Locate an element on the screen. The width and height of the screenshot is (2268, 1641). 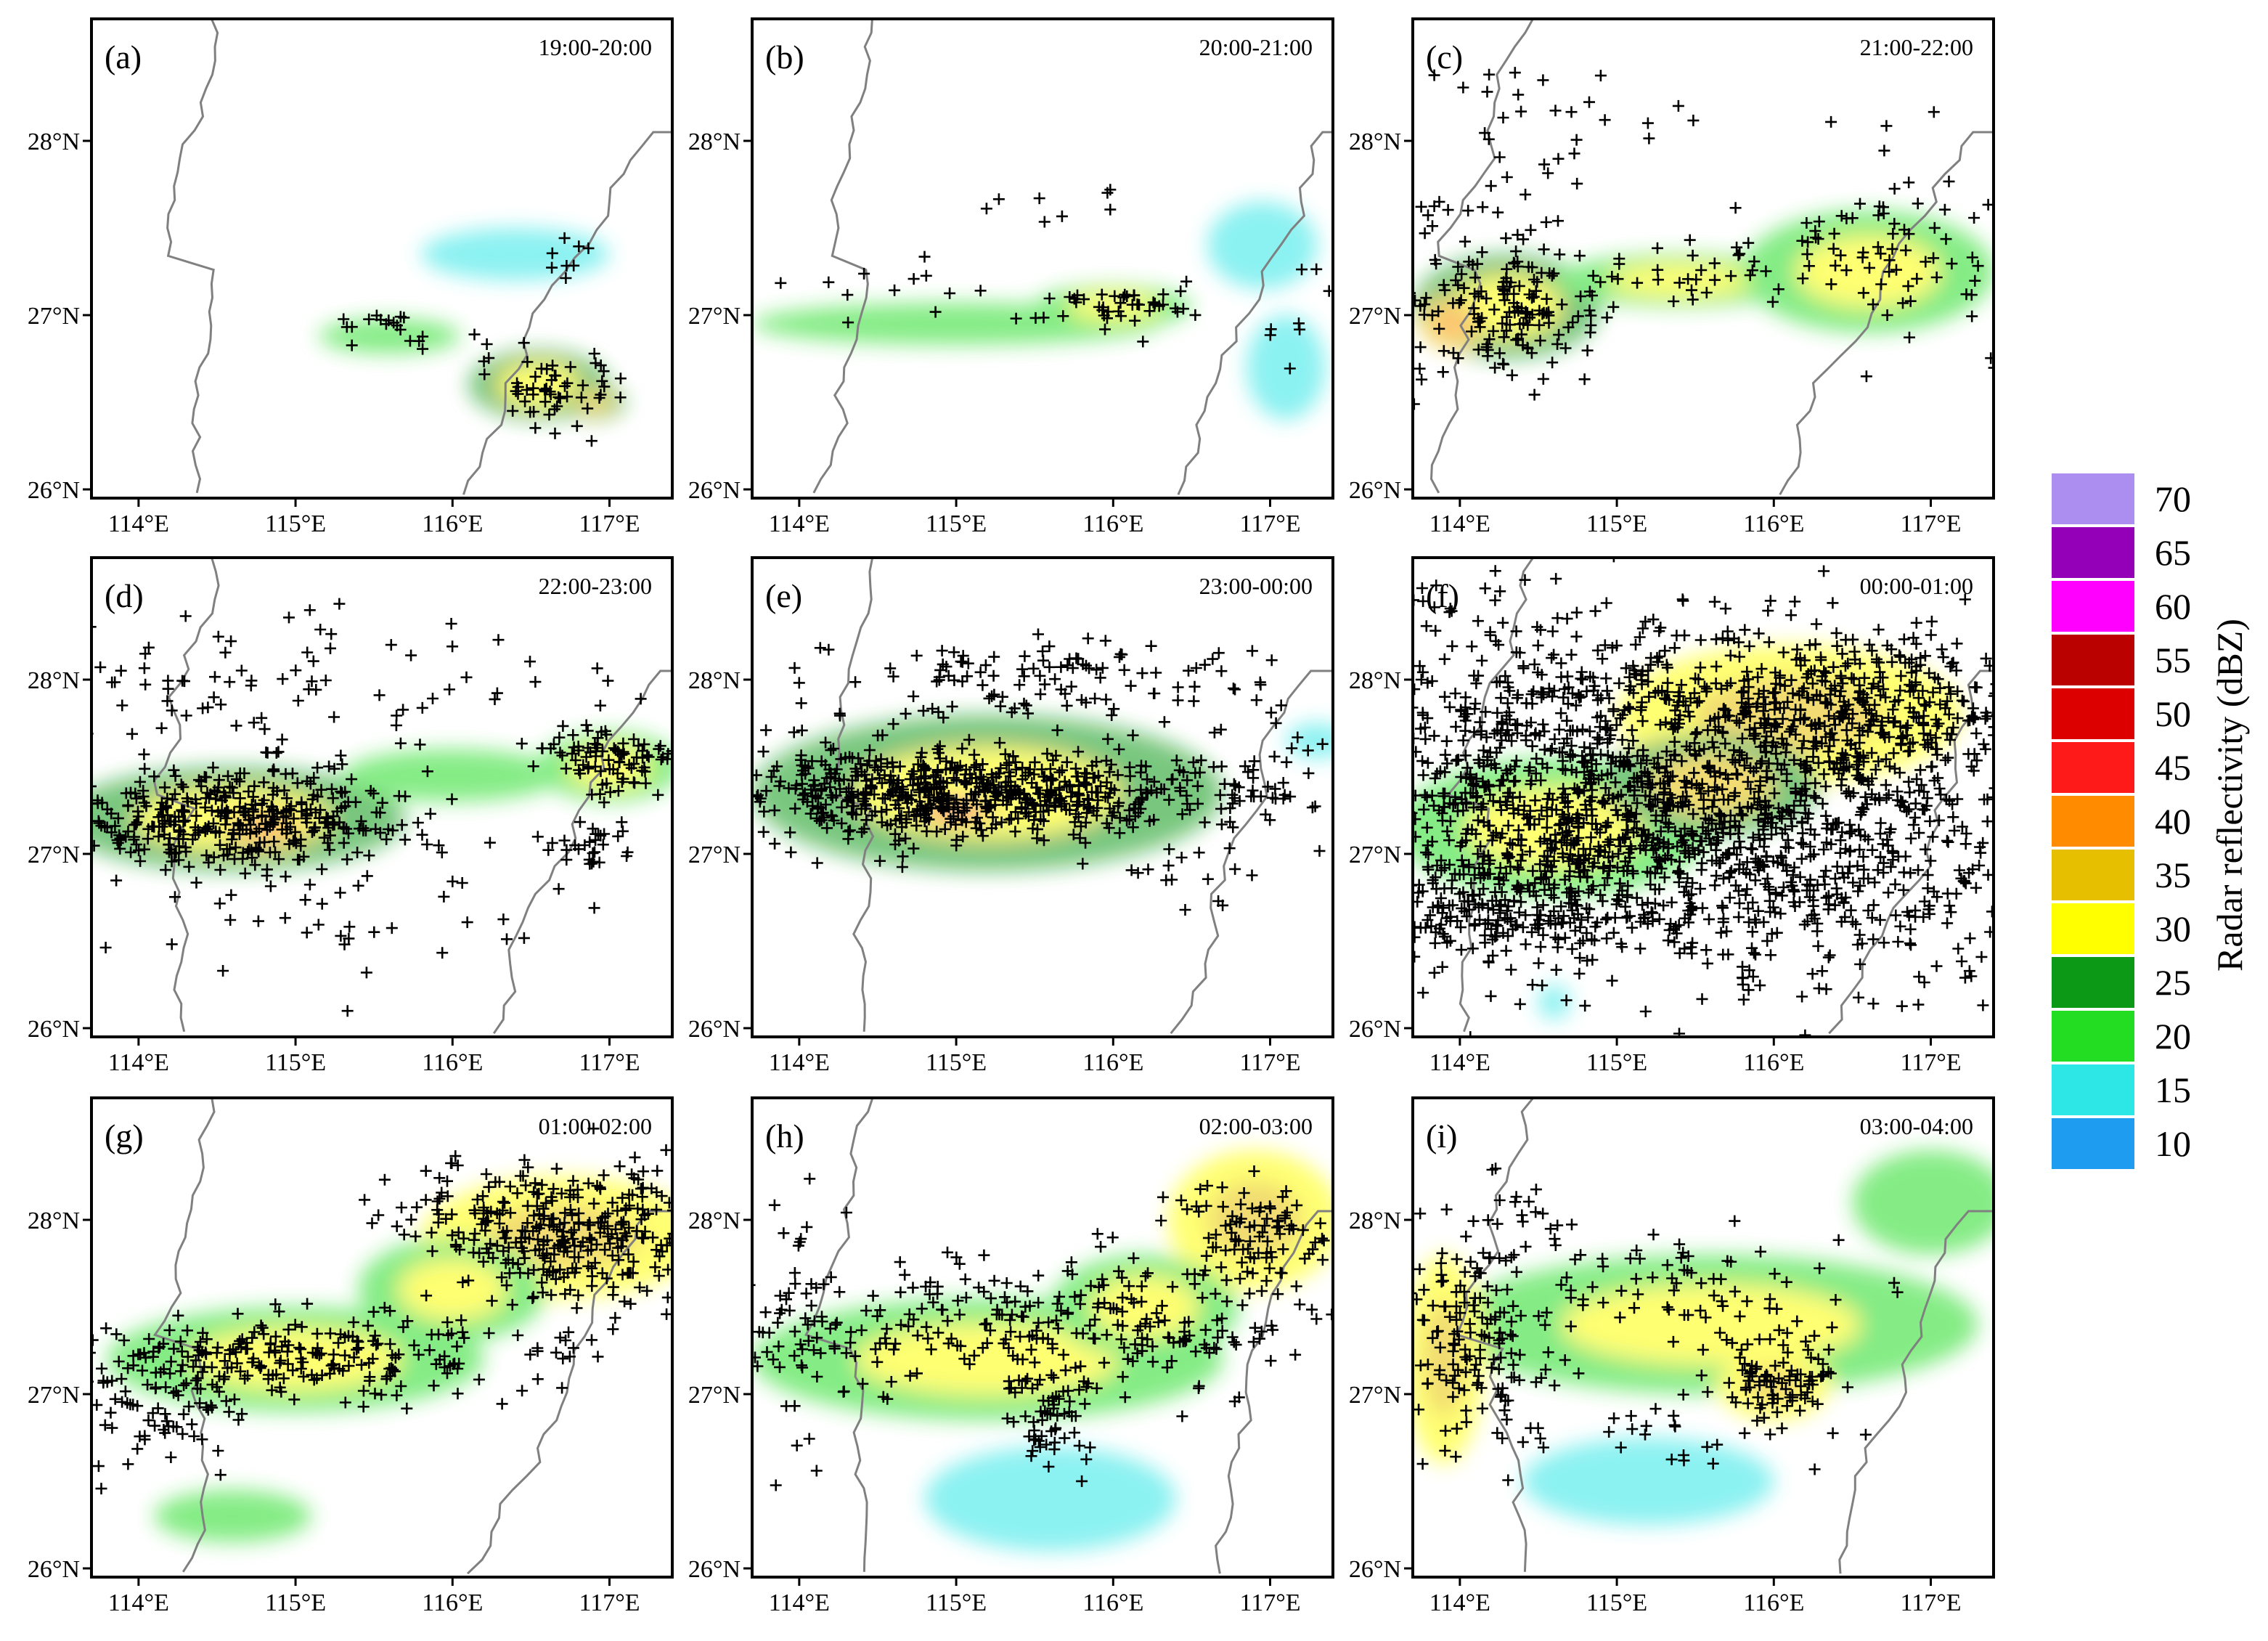
colorbar-label: 10 is located at coordinates (2173, 1143).